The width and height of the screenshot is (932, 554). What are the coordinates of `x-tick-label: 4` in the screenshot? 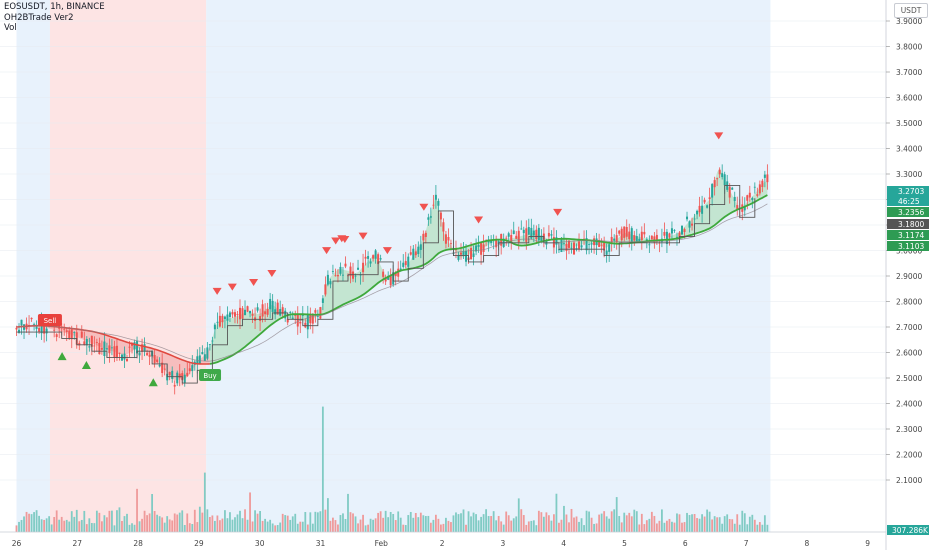 It's located at (563, 543).